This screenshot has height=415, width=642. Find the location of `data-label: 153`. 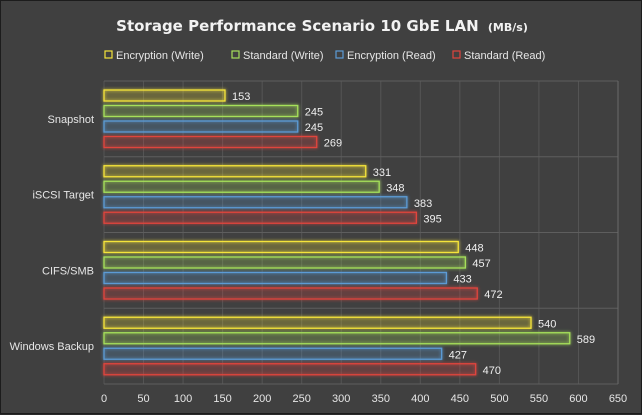

data-label: 153 is located at coordinates (241, 97).